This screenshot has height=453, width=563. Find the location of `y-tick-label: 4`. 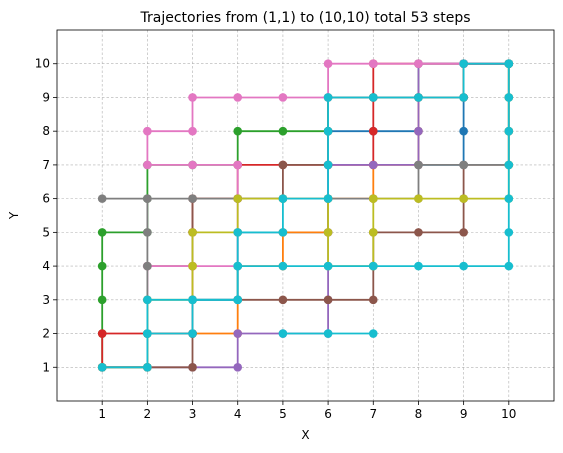

y-tick-label: 4 is located at coordinates (46, 266).